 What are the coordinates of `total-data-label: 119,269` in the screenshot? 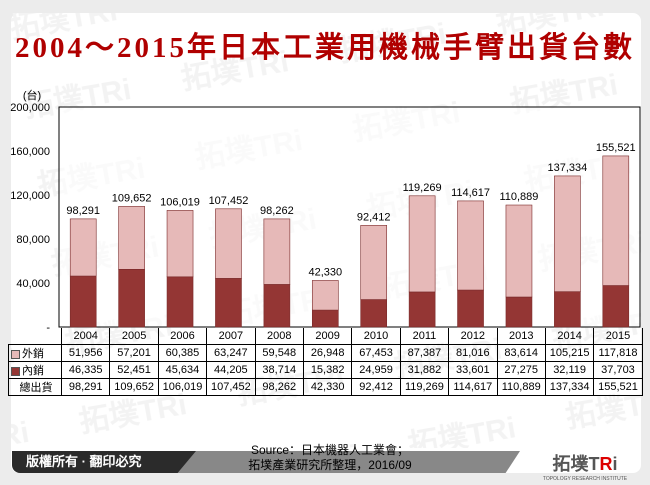 It's located at (422, 188).